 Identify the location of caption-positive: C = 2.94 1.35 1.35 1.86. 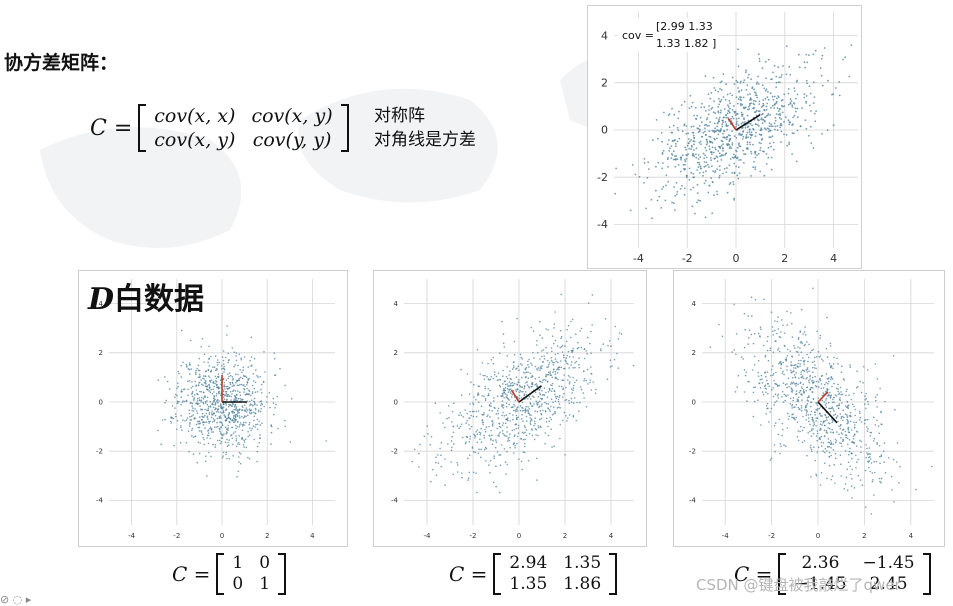
(533, 574).